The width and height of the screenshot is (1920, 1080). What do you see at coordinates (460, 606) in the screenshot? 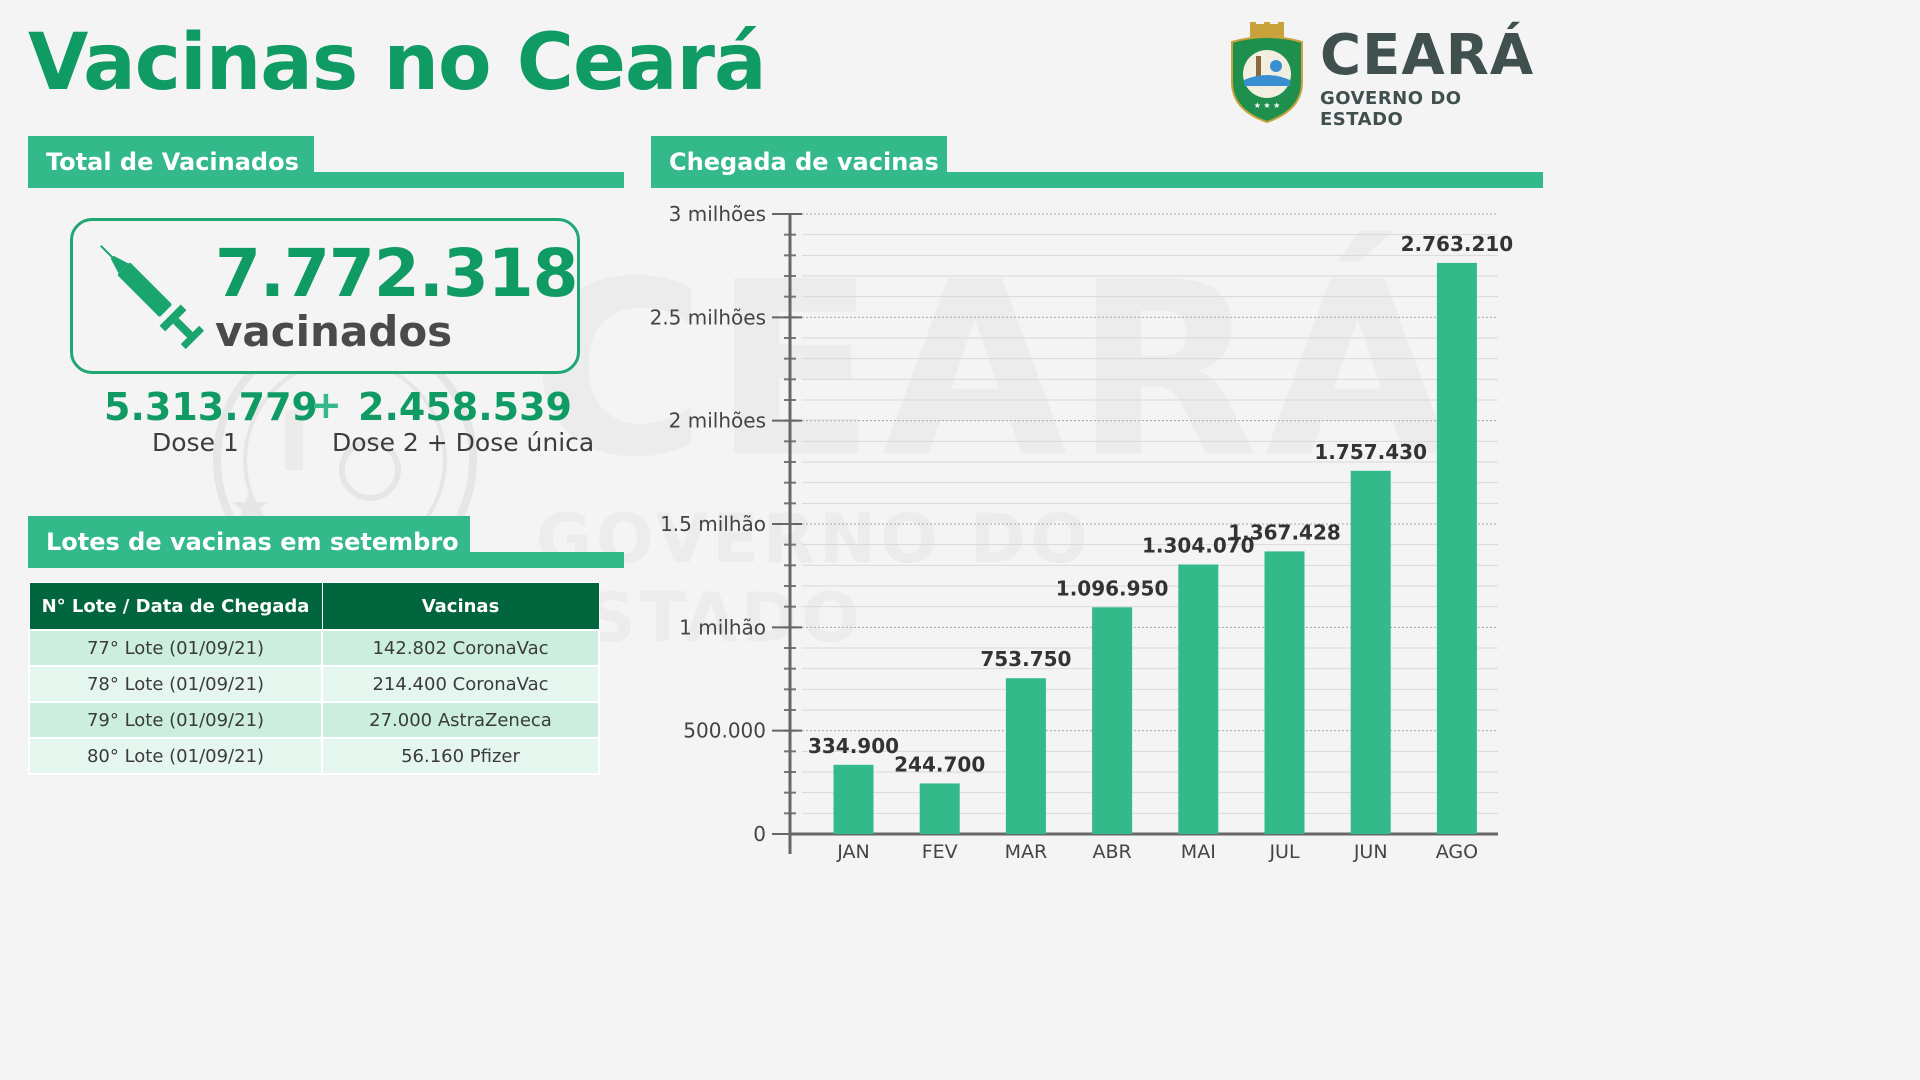
I see `column-header-vaccines: Vacinas` at bounding box center [460, 606].